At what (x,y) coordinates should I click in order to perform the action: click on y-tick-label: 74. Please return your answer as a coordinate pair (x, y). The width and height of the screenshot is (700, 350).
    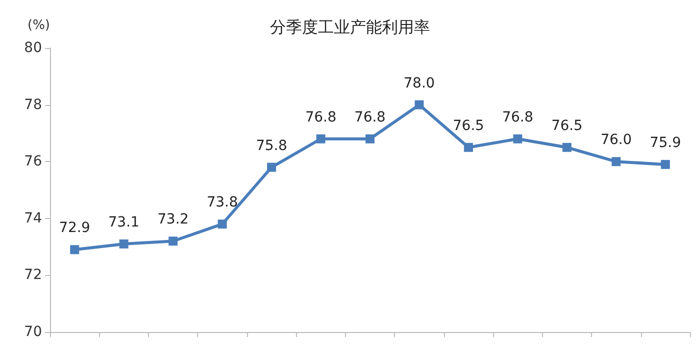
    Looking at the image, I should click on (33, 218).